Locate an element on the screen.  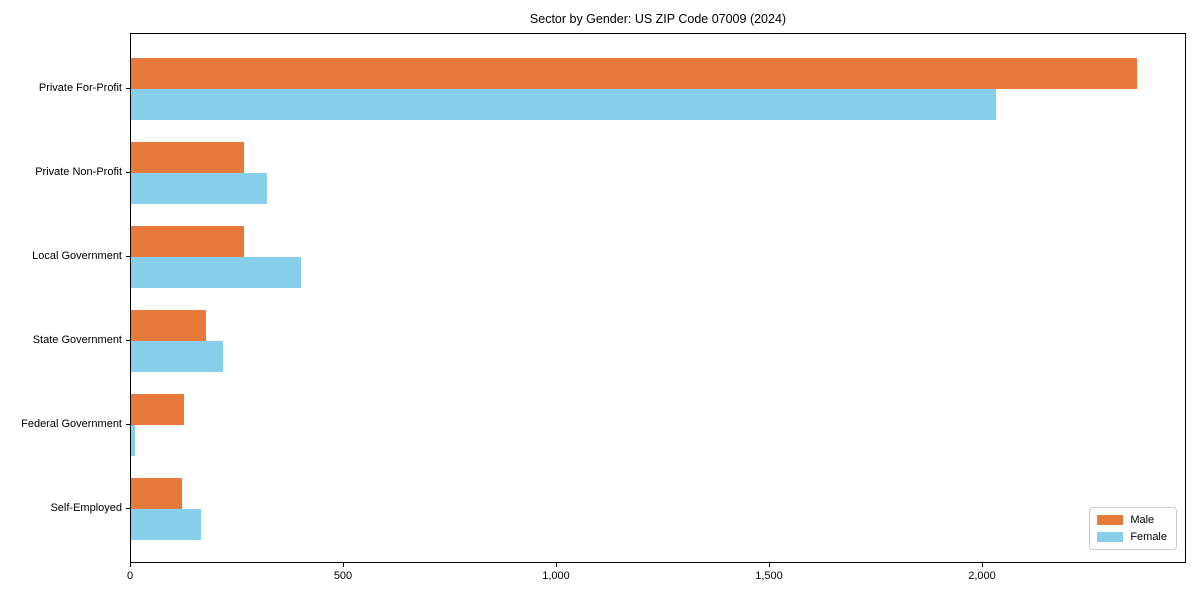
bar-female-state-government is located at coordinates (177, 356).